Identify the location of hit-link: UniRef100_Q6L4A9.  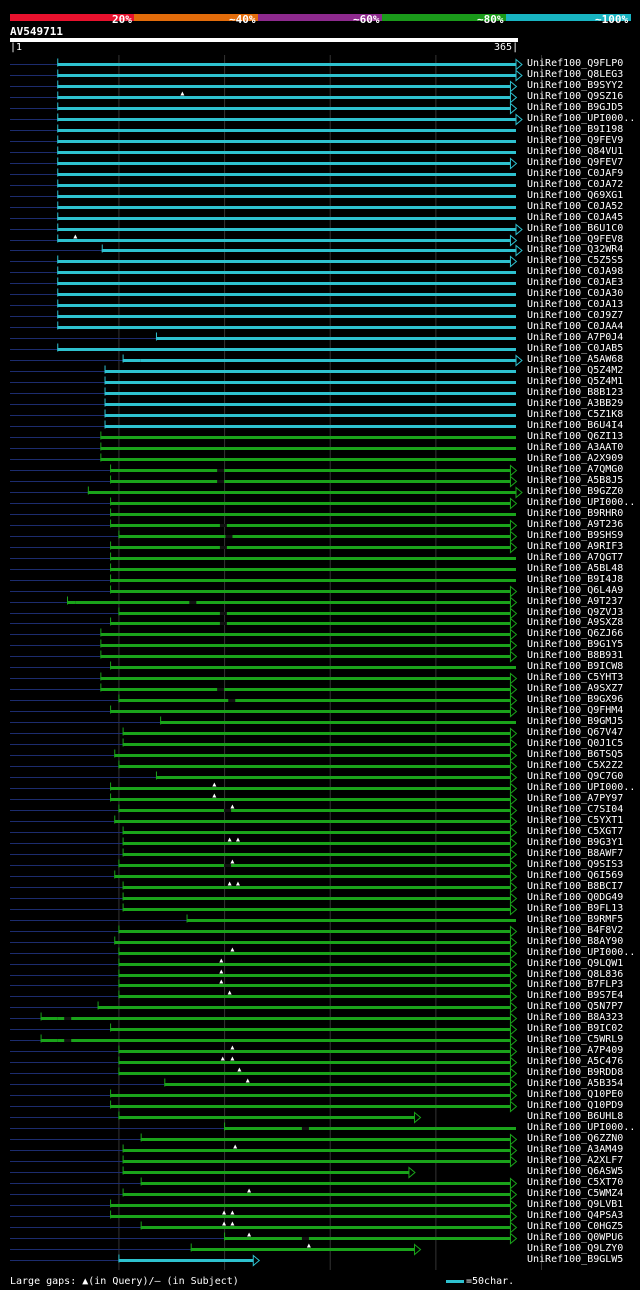
(575, 590).